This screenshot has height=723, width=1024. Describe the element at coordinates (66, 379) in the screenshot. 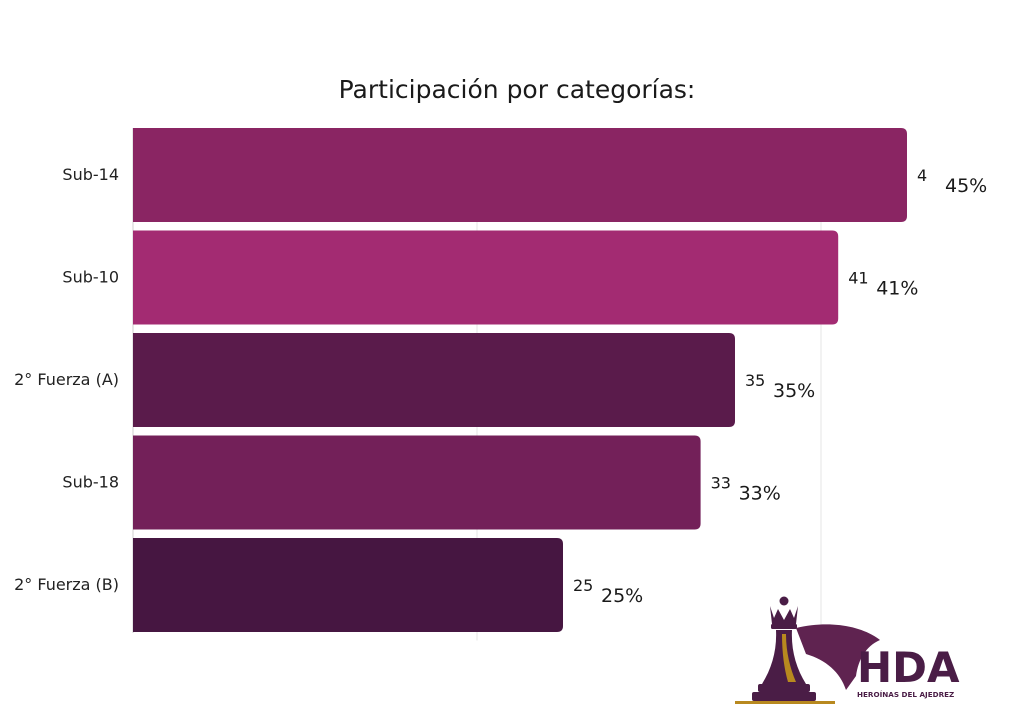

I see `category-label: 2° Fuerza (A)` at that location.